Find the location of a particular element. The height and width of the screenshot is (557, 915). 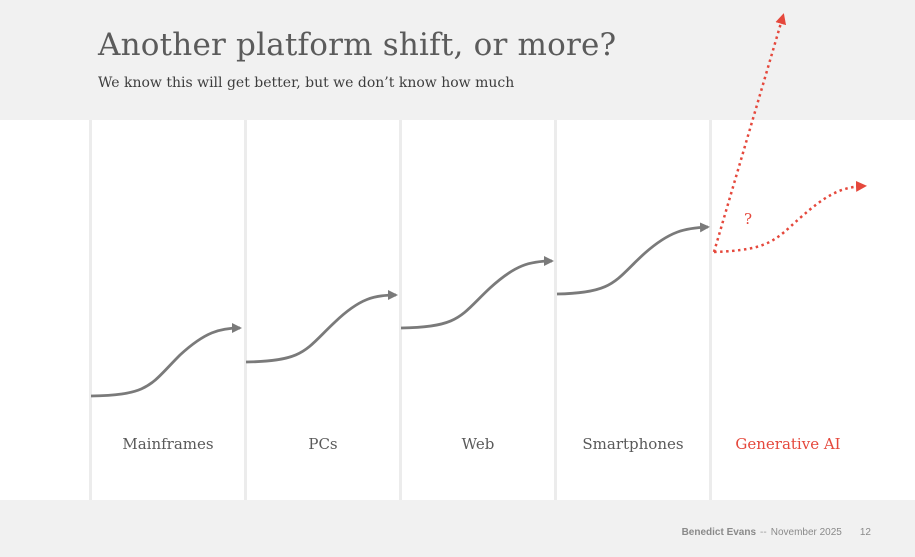

slide-title: Another platform shift, or more? is located at coordinates (357, 45).